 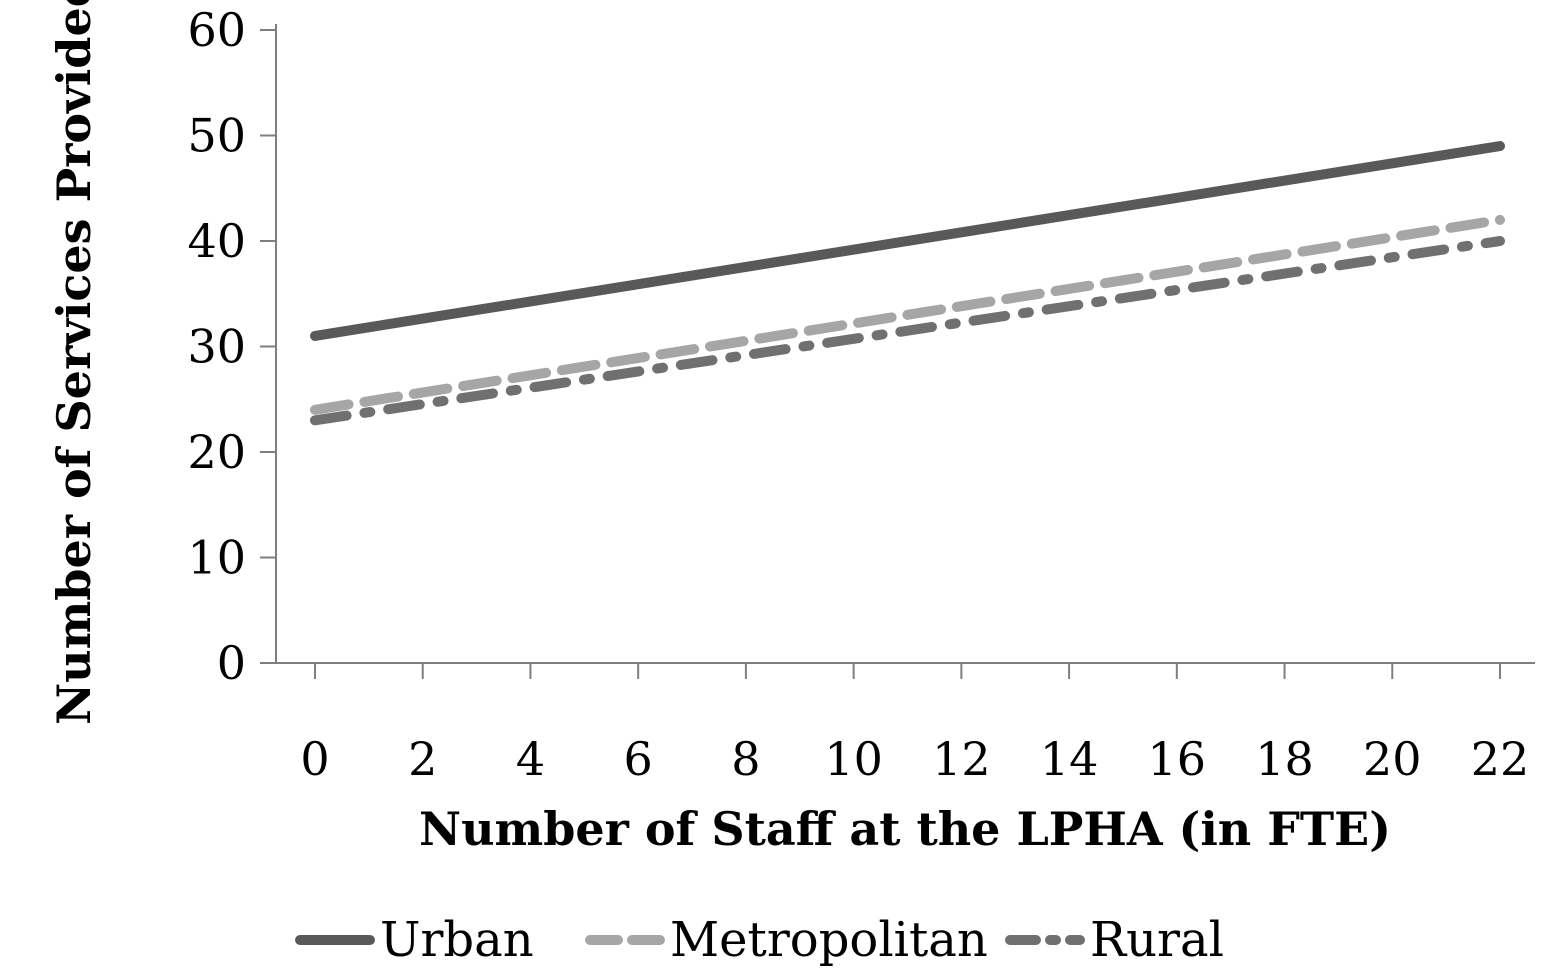 What do you see at coordinates (853, 759) in the screenshot?
I see `x-tick-label: 10` at bounding box center [853, 759].